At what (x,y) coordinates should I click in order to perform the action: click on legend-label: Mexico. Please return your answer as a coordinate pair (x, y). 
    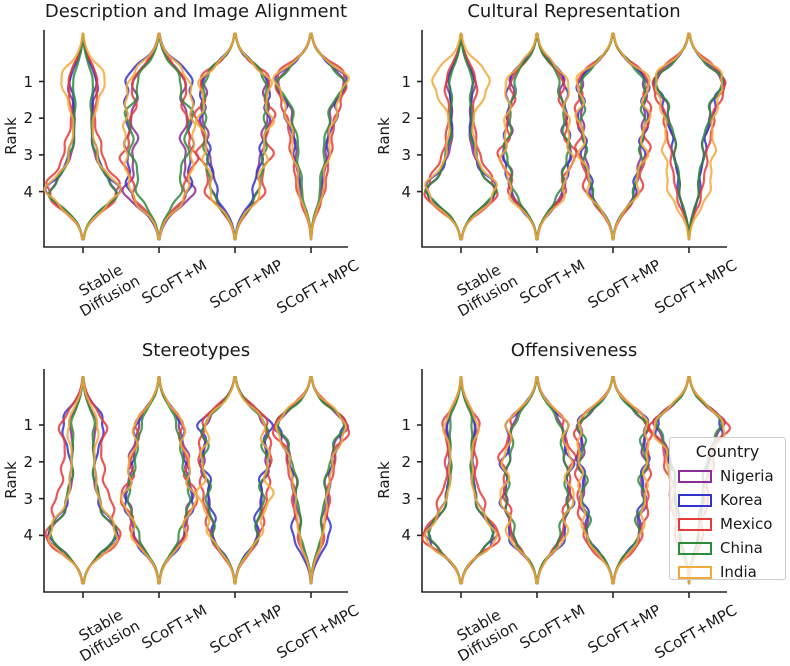
    Looking at the image, I should click on (746, 524).